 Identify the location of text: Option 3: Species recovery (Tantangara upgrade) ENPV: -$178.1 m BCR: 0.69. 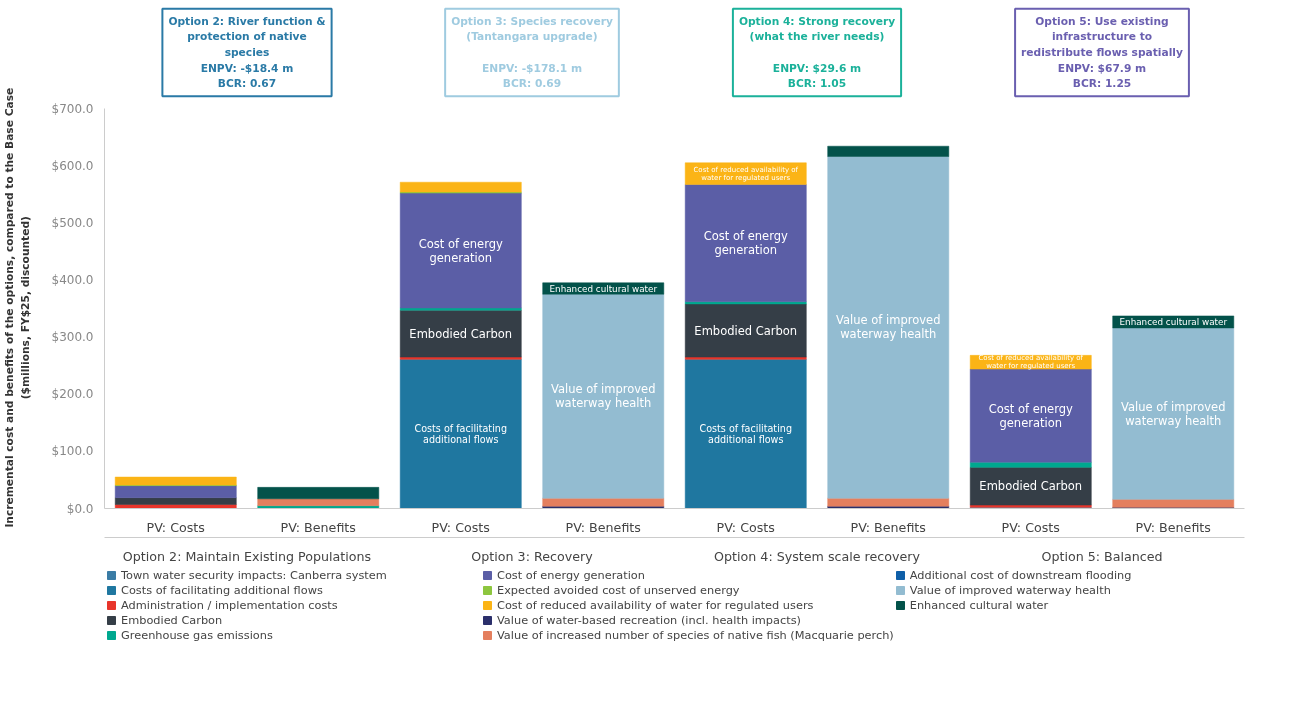
(532, 52).